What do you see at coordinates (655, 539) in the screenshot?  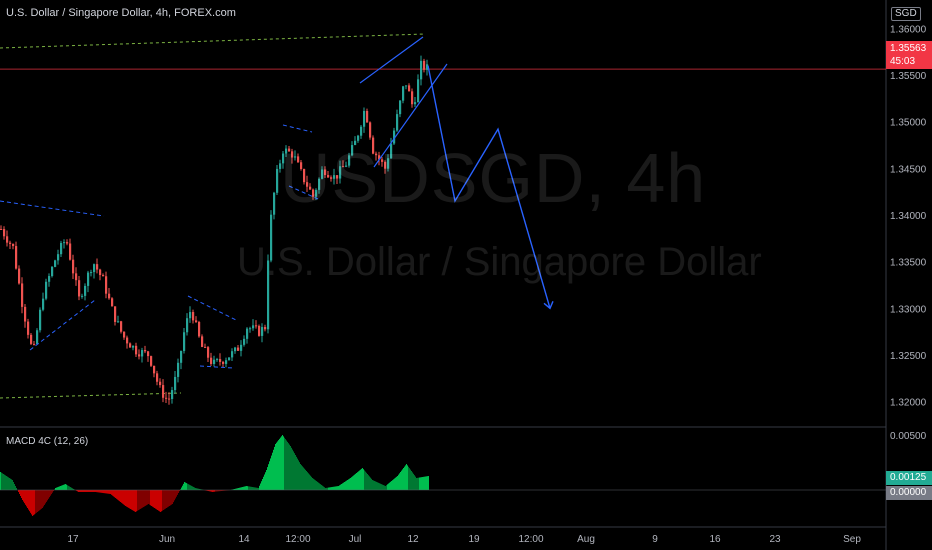 I see `time-tick-label: 9` at bounding box center [655, 539].